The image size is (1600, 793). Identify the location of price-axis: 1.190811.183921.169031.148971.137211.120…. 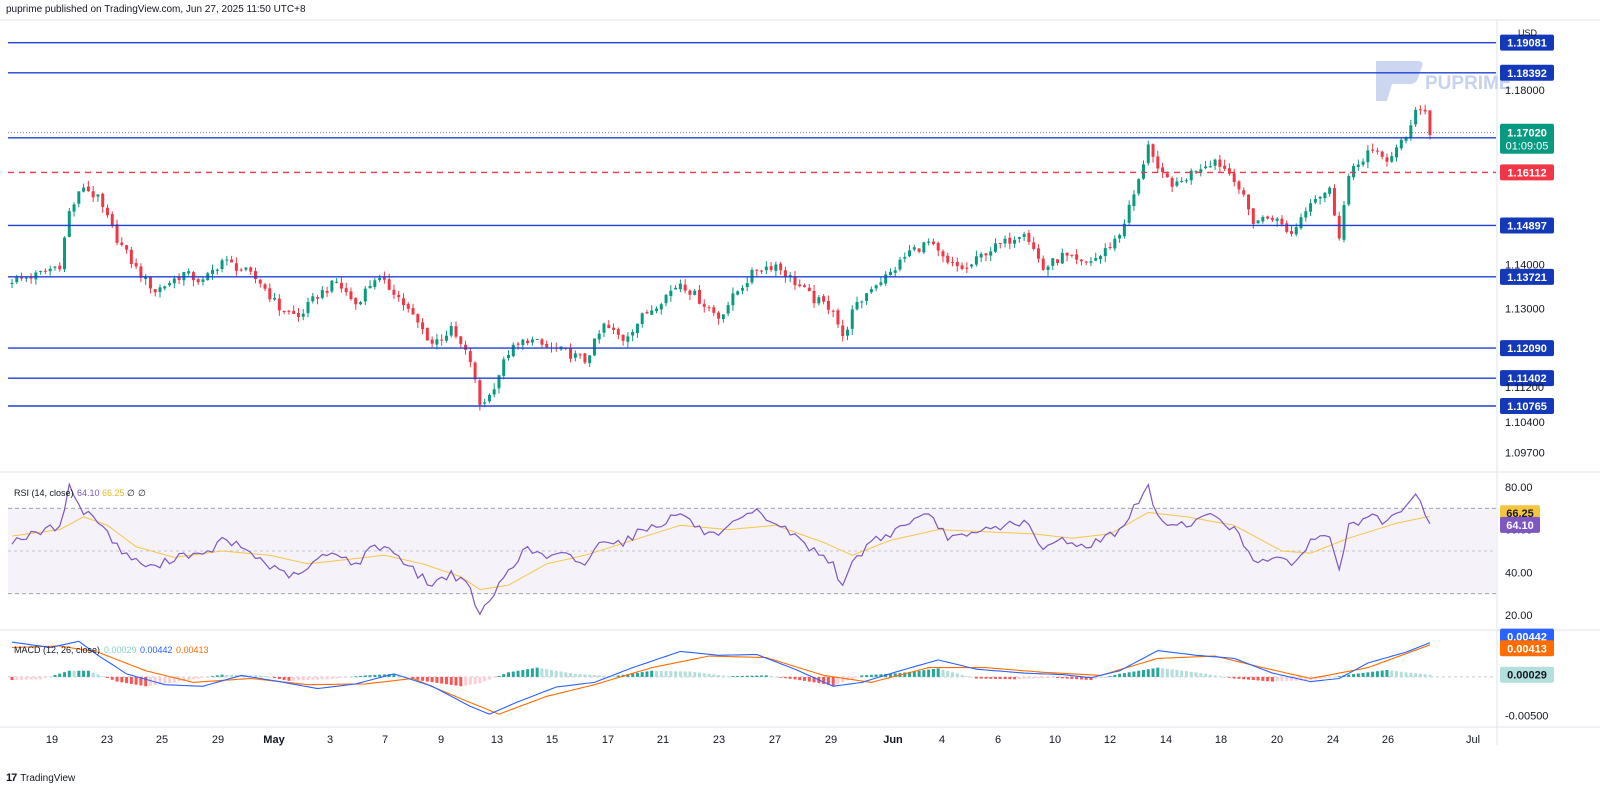
(1527, 378).